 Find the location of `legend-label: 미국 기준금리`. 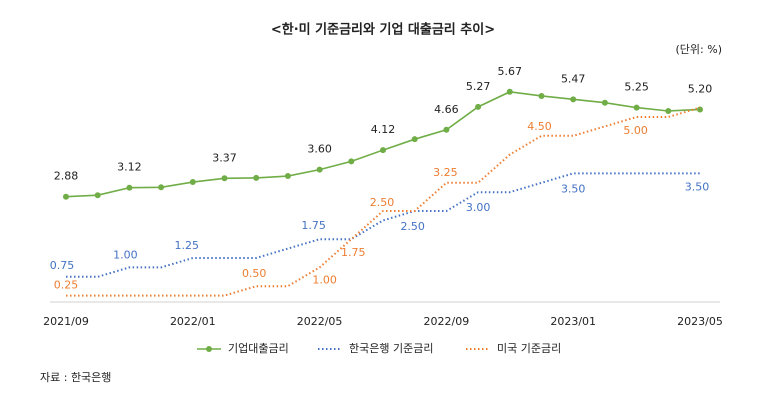

legend-label: 미국 기준금리 is located at coordinates (529, 348).